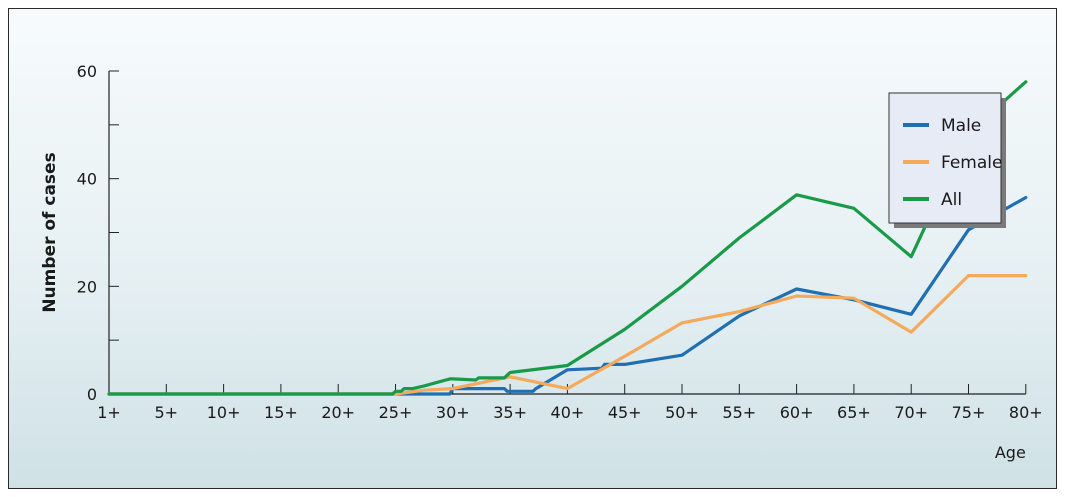 Image resolution: width=1067 pixels, height=497 pixels. I want to click on y-tick-label: 20, so click(87, 286).